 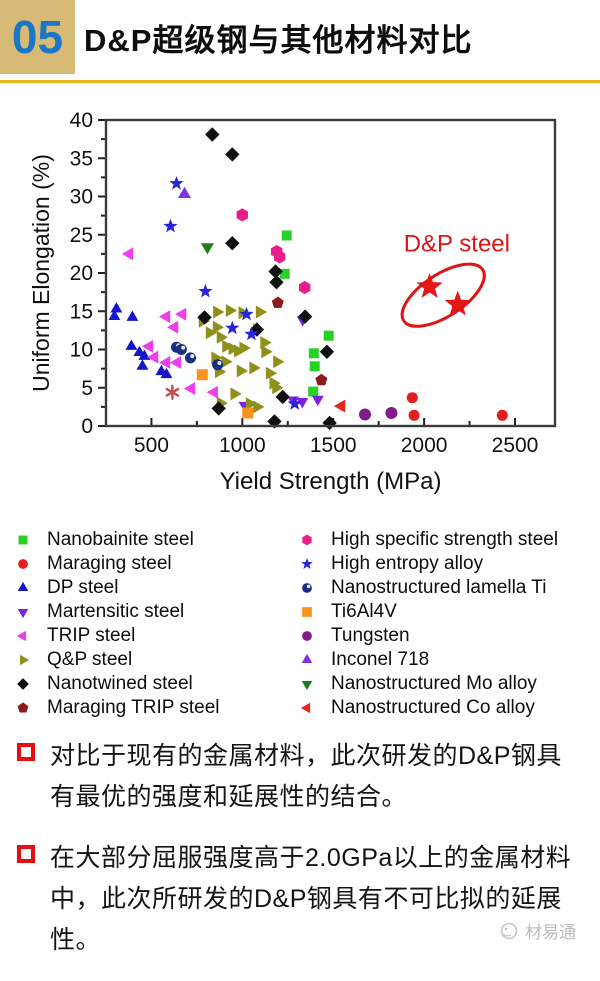 What do you see at coordinates (457, 244) in the screenshot?
I see `dp-steel-annotation-label: D&P steel` at bounding box center [457, 244].